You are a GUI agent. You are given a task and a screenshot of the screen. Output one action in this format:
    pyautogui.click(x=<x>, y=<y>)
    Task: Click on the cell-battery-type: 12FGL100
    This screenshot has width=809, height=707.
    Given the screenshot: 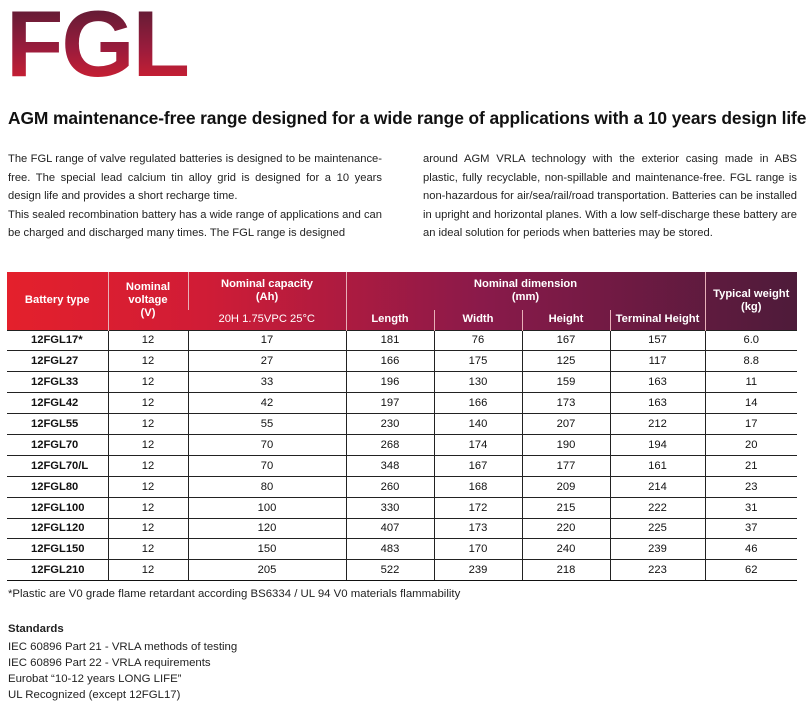 What is the action you would take?
    pyautogui.click(x=57, y=508)
    